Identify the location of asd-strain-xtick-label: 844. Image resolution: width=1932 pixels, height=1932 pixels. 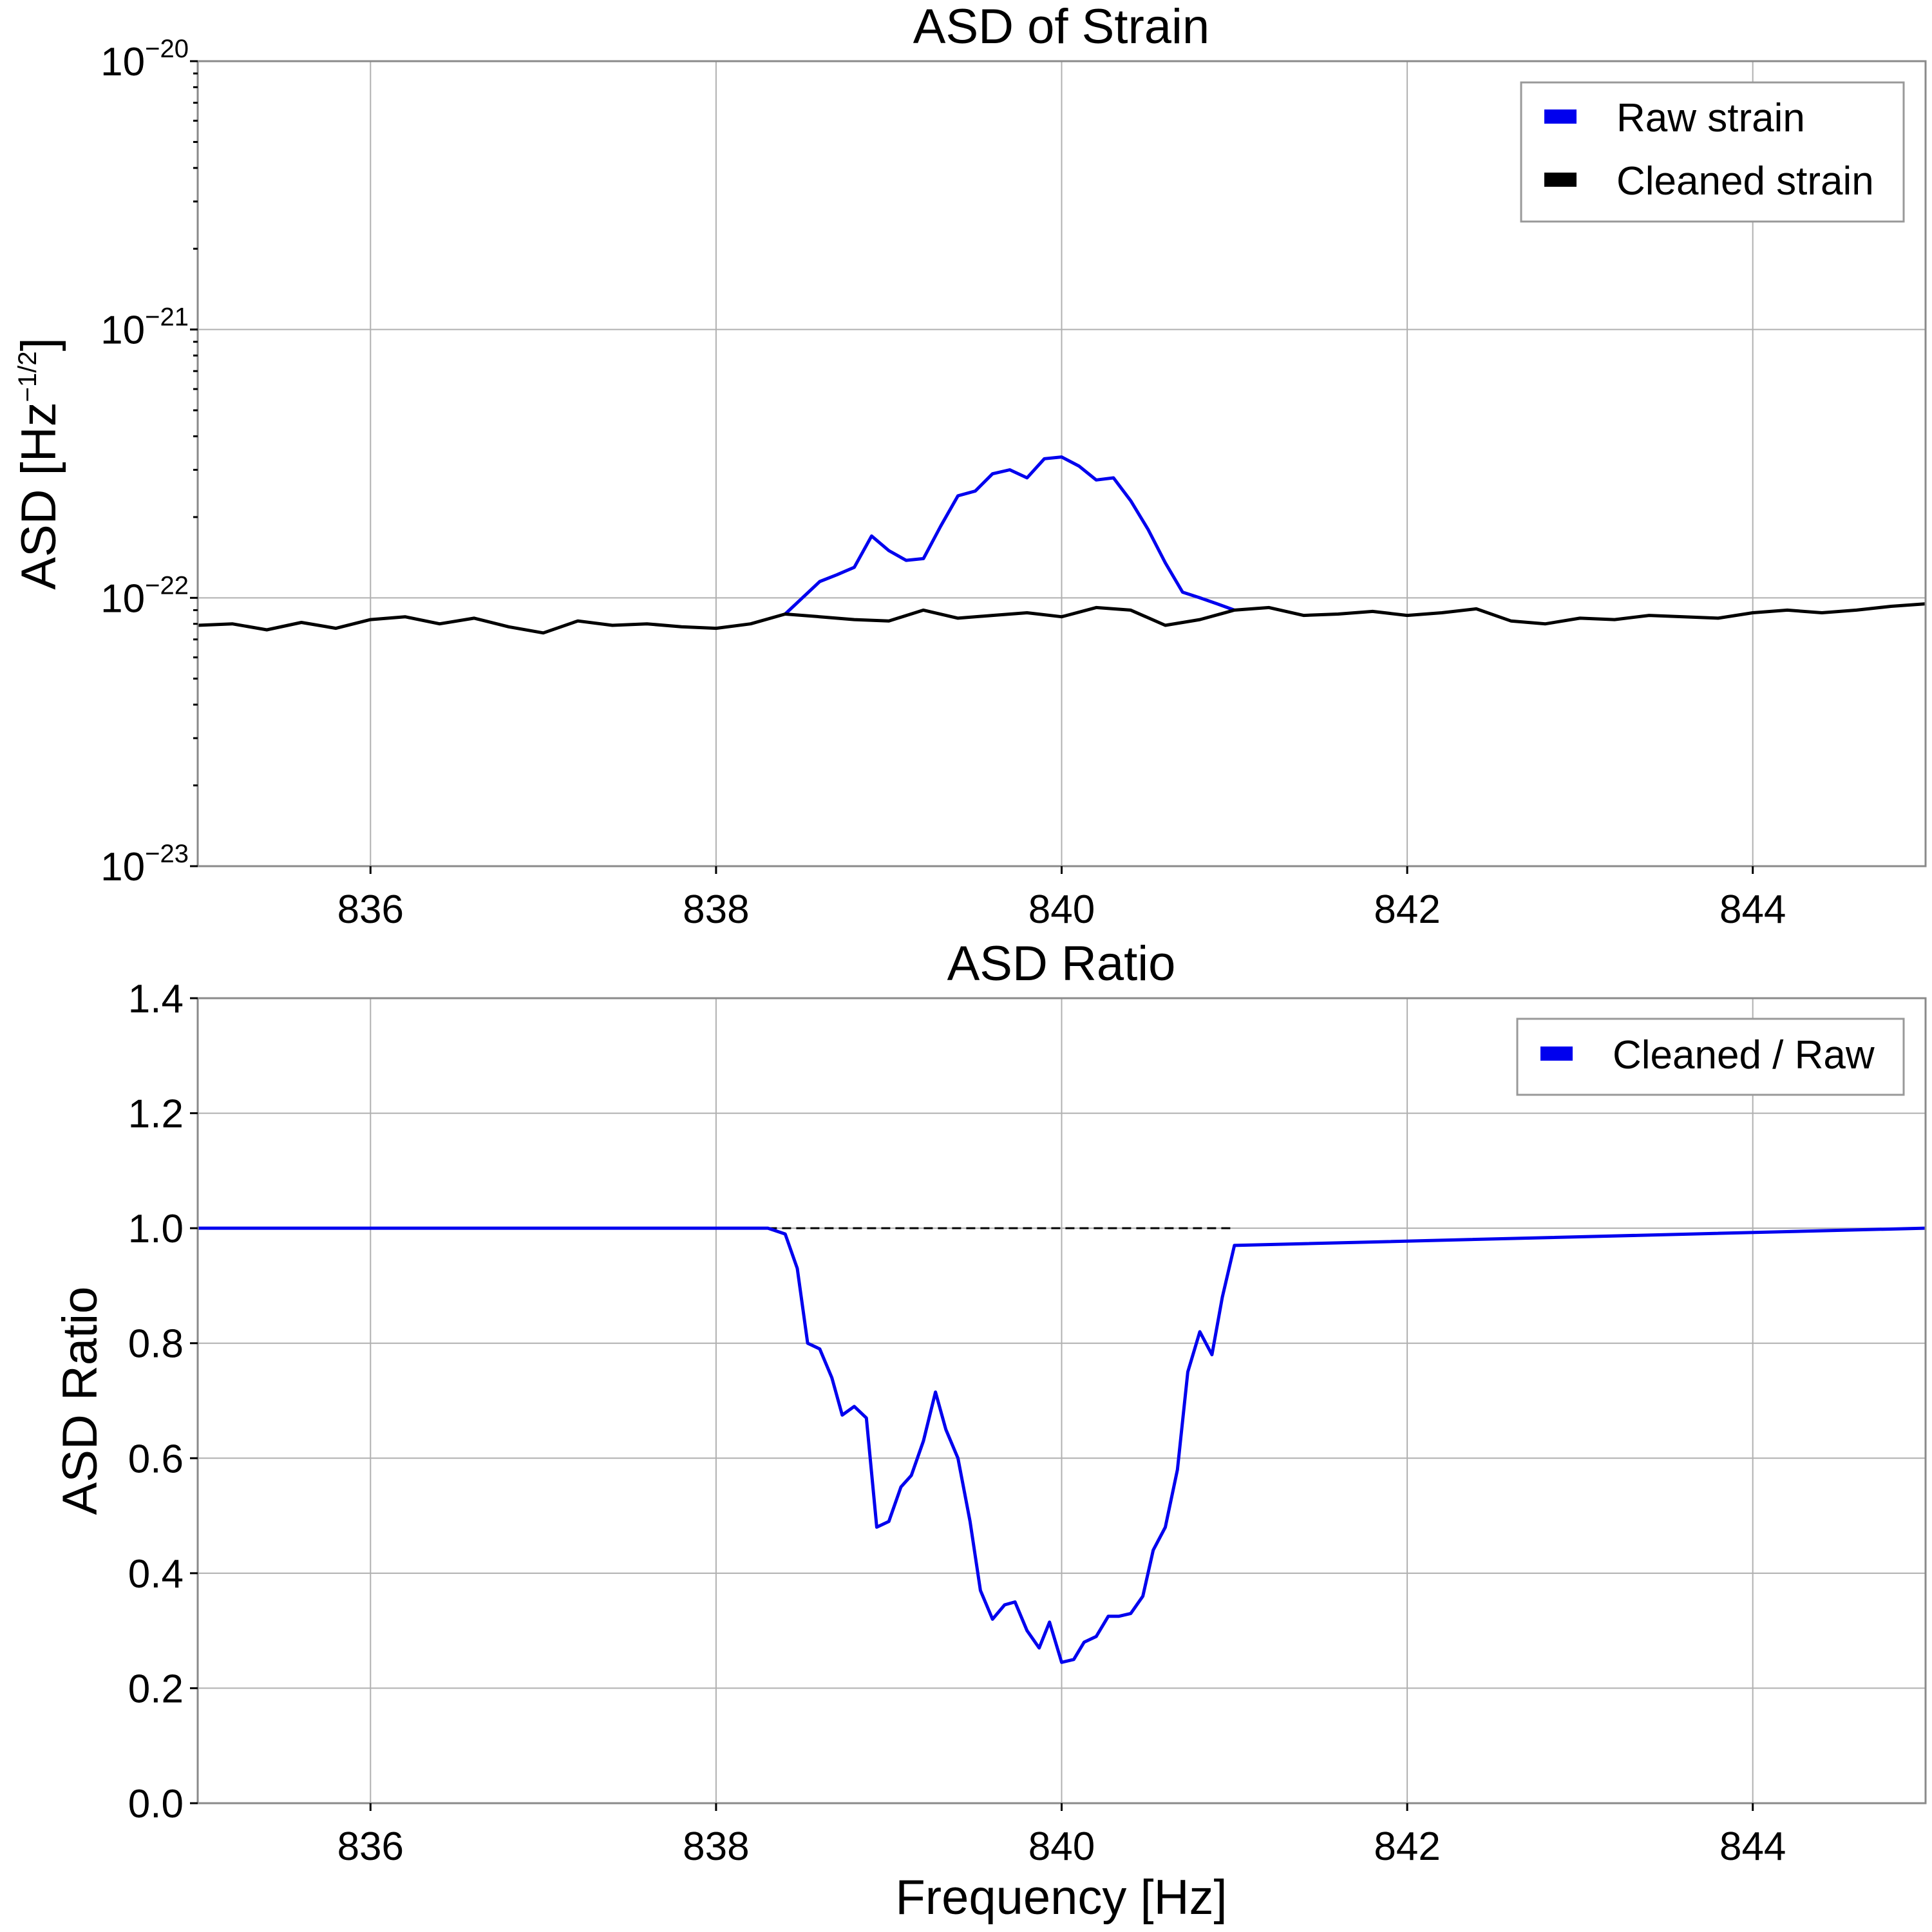
(1752, 910).